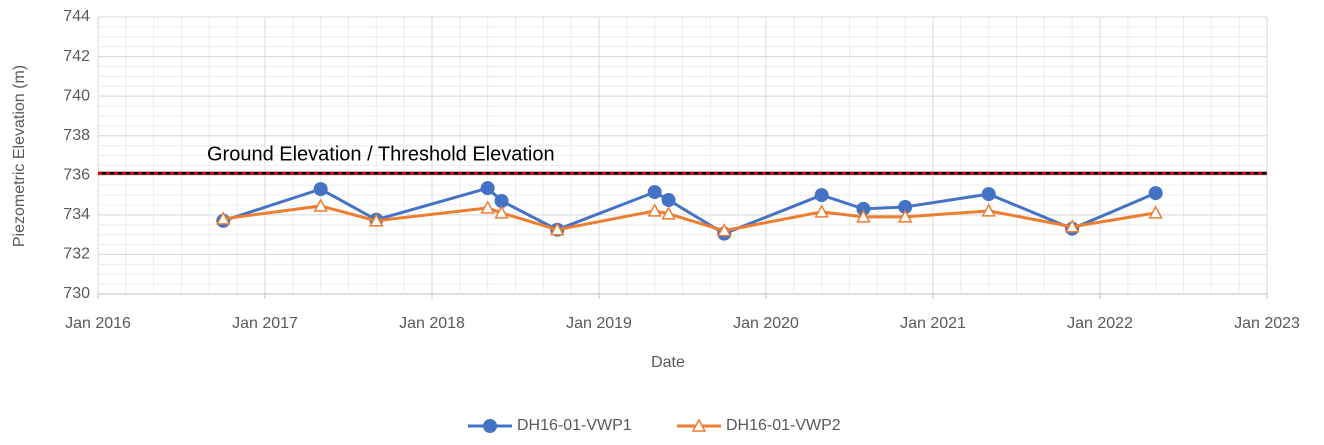 The image size is (1324, 445). I want to click on y-tick-label: 734, so click(76, 214).